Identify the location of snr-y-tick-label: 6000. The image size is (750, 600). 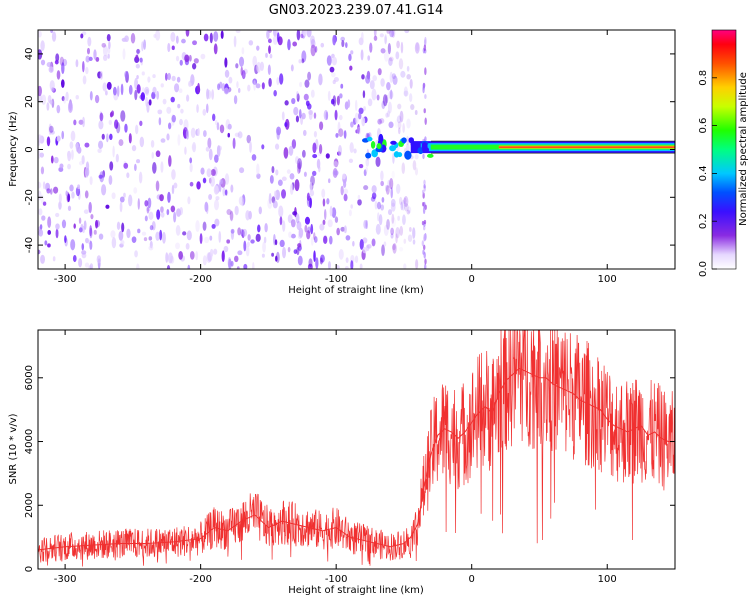
(29, 377).